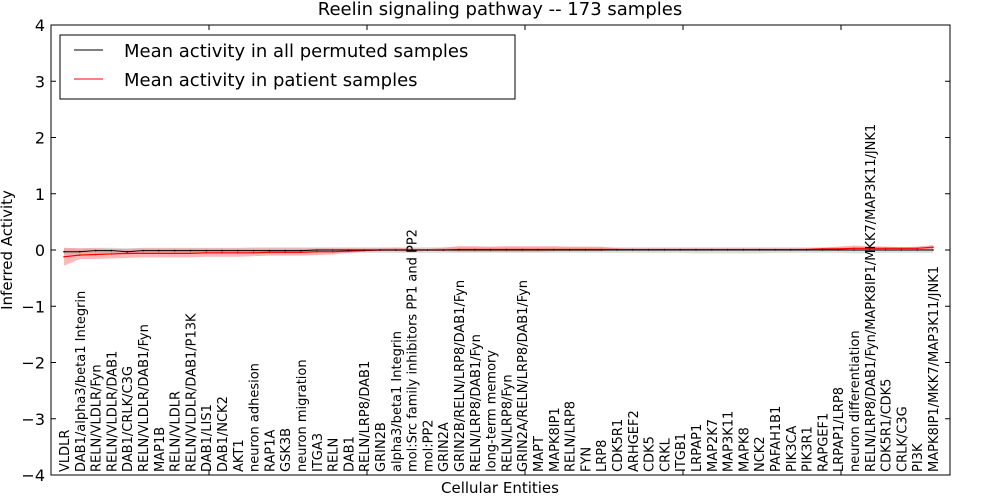 The height and width of the screenshot is (500, 1000). I want to click on x-tick-label: MAPK8, so click(744, 449).